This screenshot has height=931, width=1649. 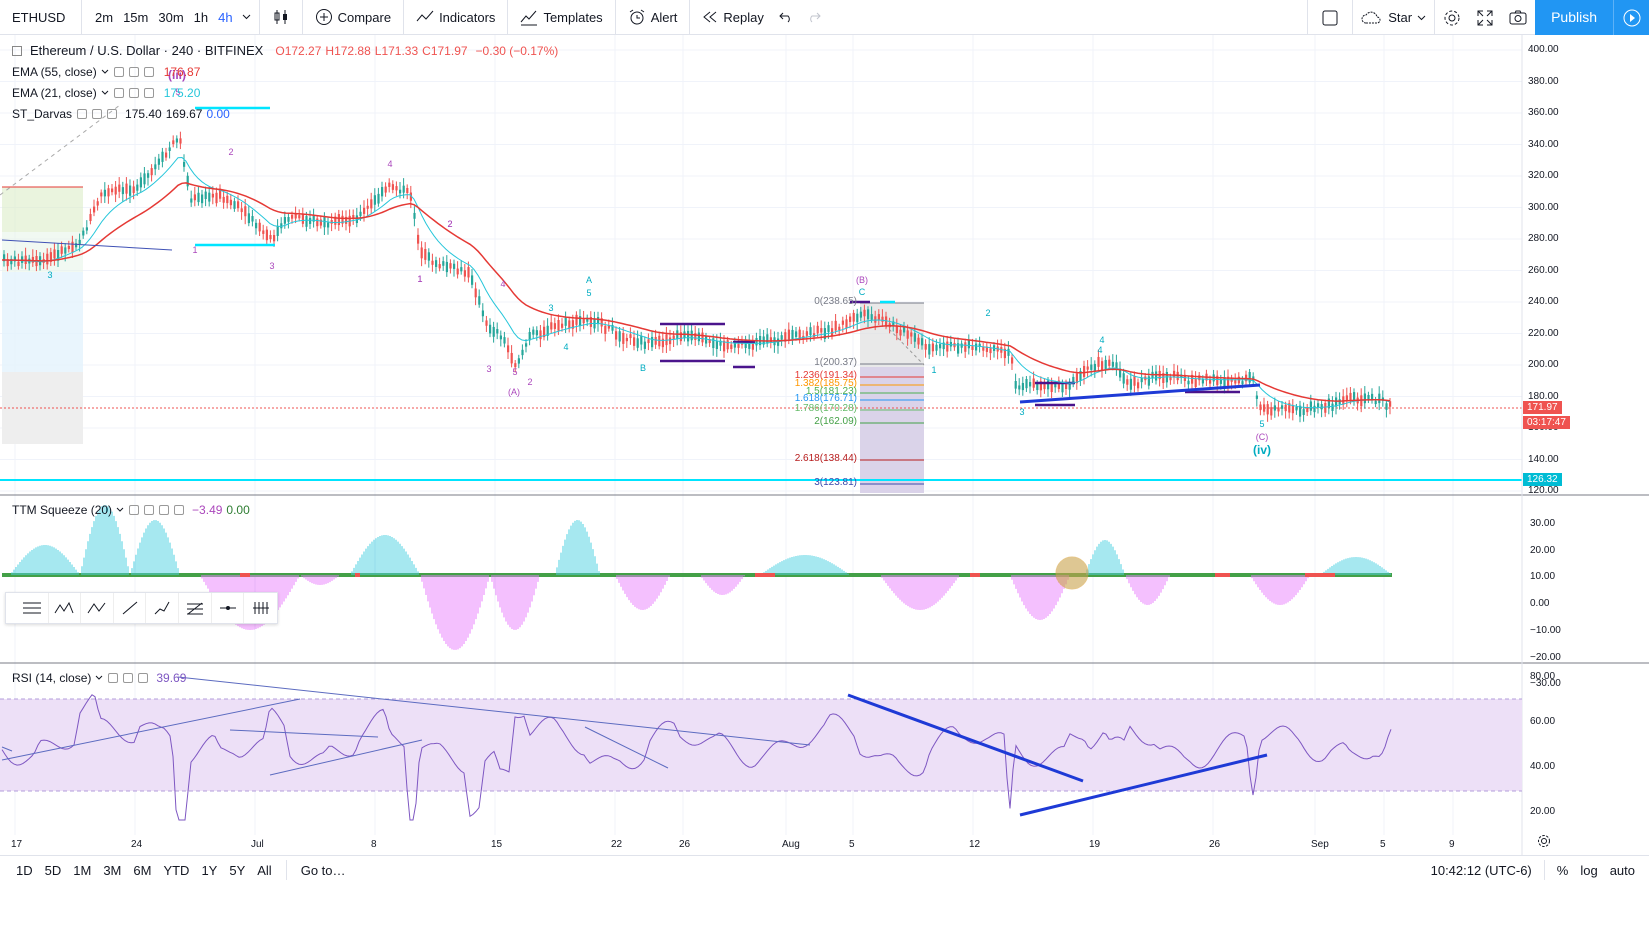 I want to click on horizontal-ray-tool, so click(x=228, y=608).